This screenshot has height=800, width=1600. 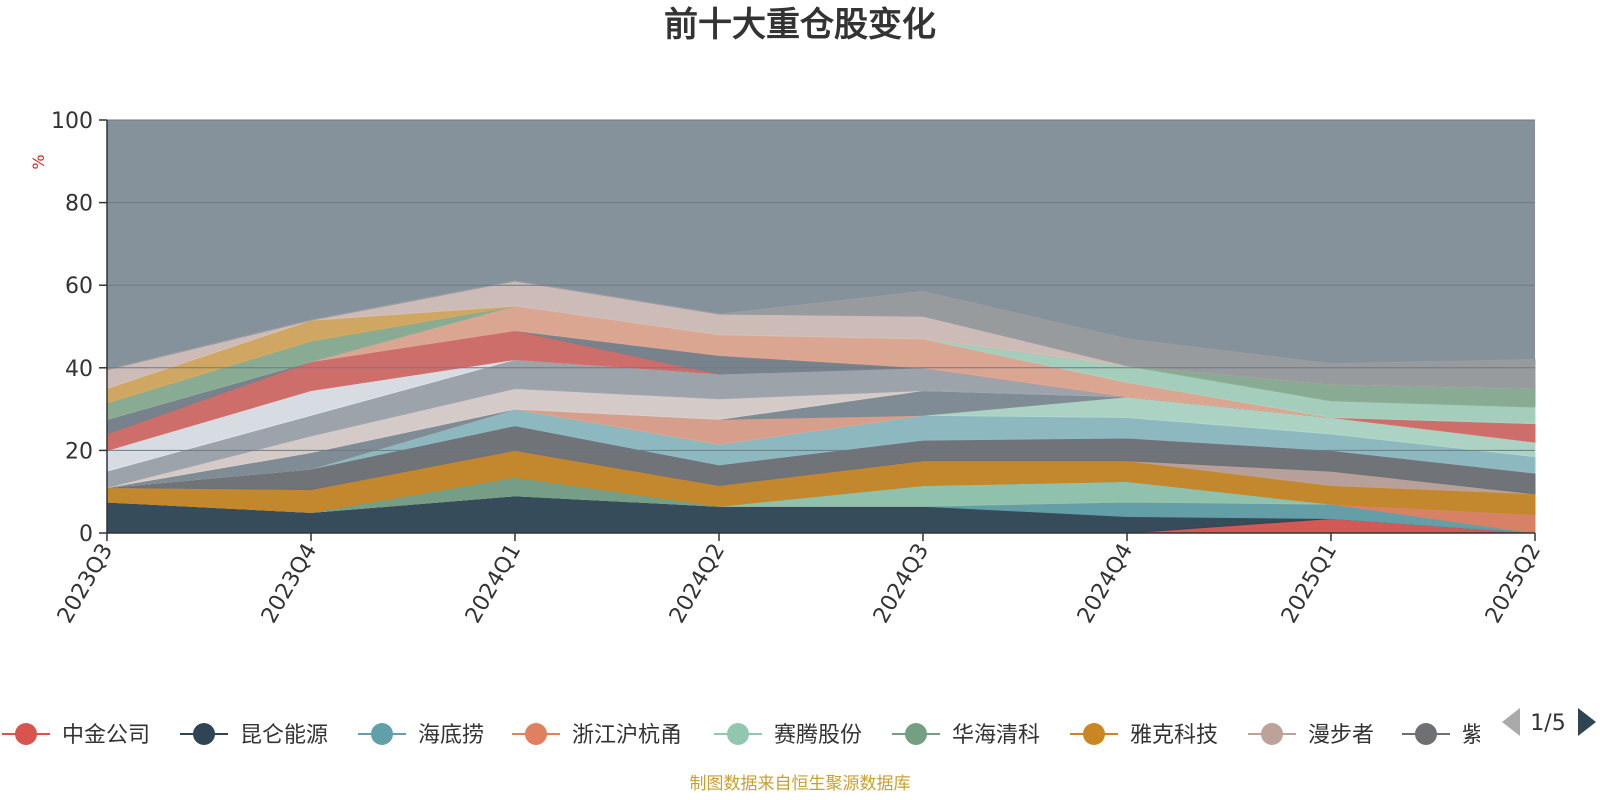 I want to click on legend-next-arrow-icon, so click(x=1587, y=722).